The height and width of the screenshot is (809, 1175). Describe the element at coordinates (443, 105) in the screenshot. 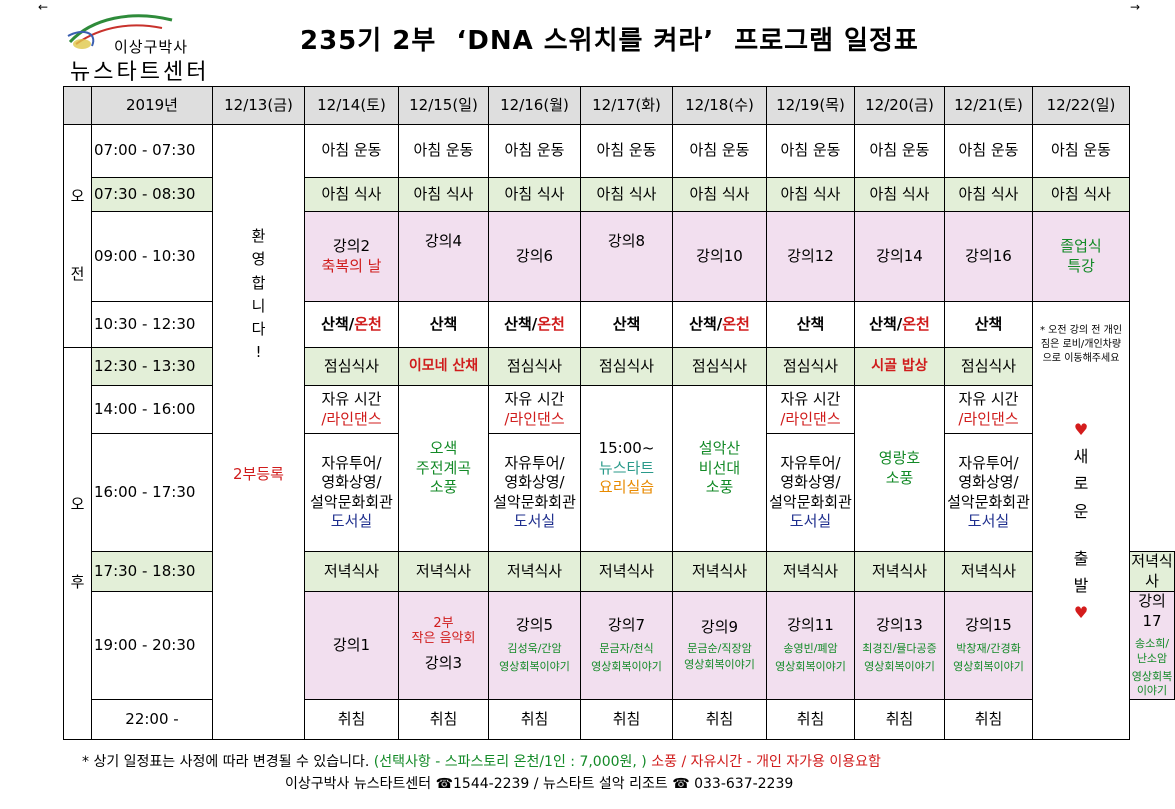

I see `date-header: 12/15(일)` at that location.